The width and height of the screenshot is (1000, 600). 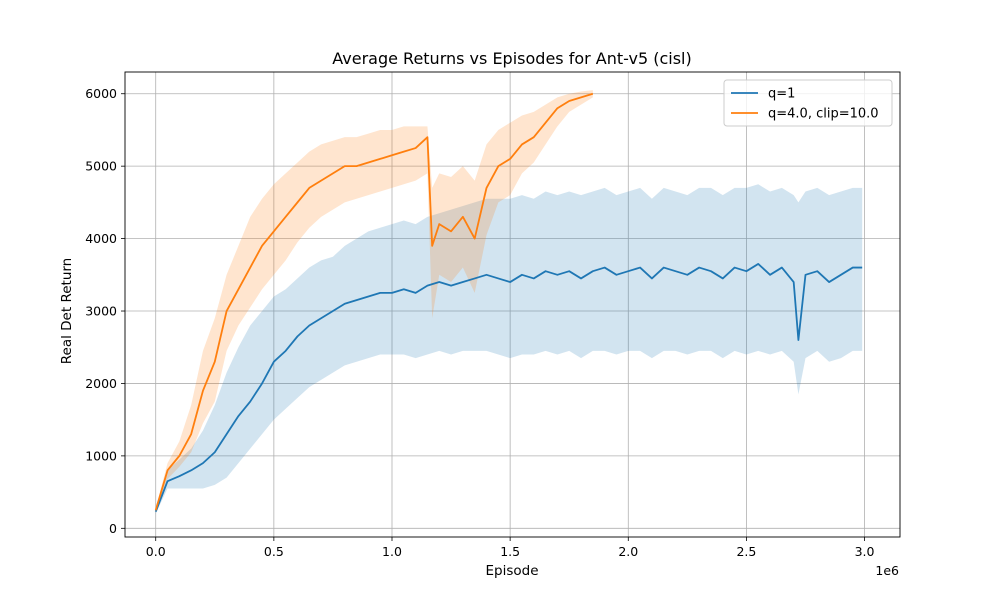 What do you see at coordinates (101, 93) in the screenshot?
I see `y-tick-label: 6000` at bounding box center [101, 93].